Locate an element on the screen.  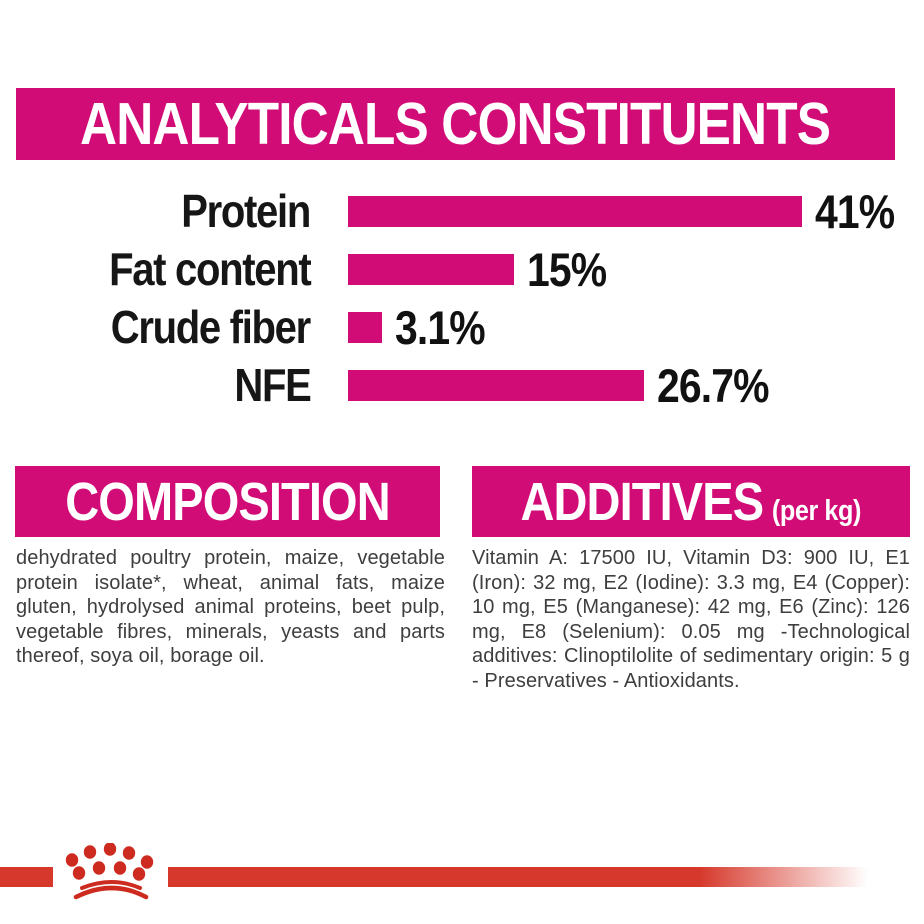
chart-row-crude-fiber: Crude fiber 3.1% is located at coordinates (462, 327).